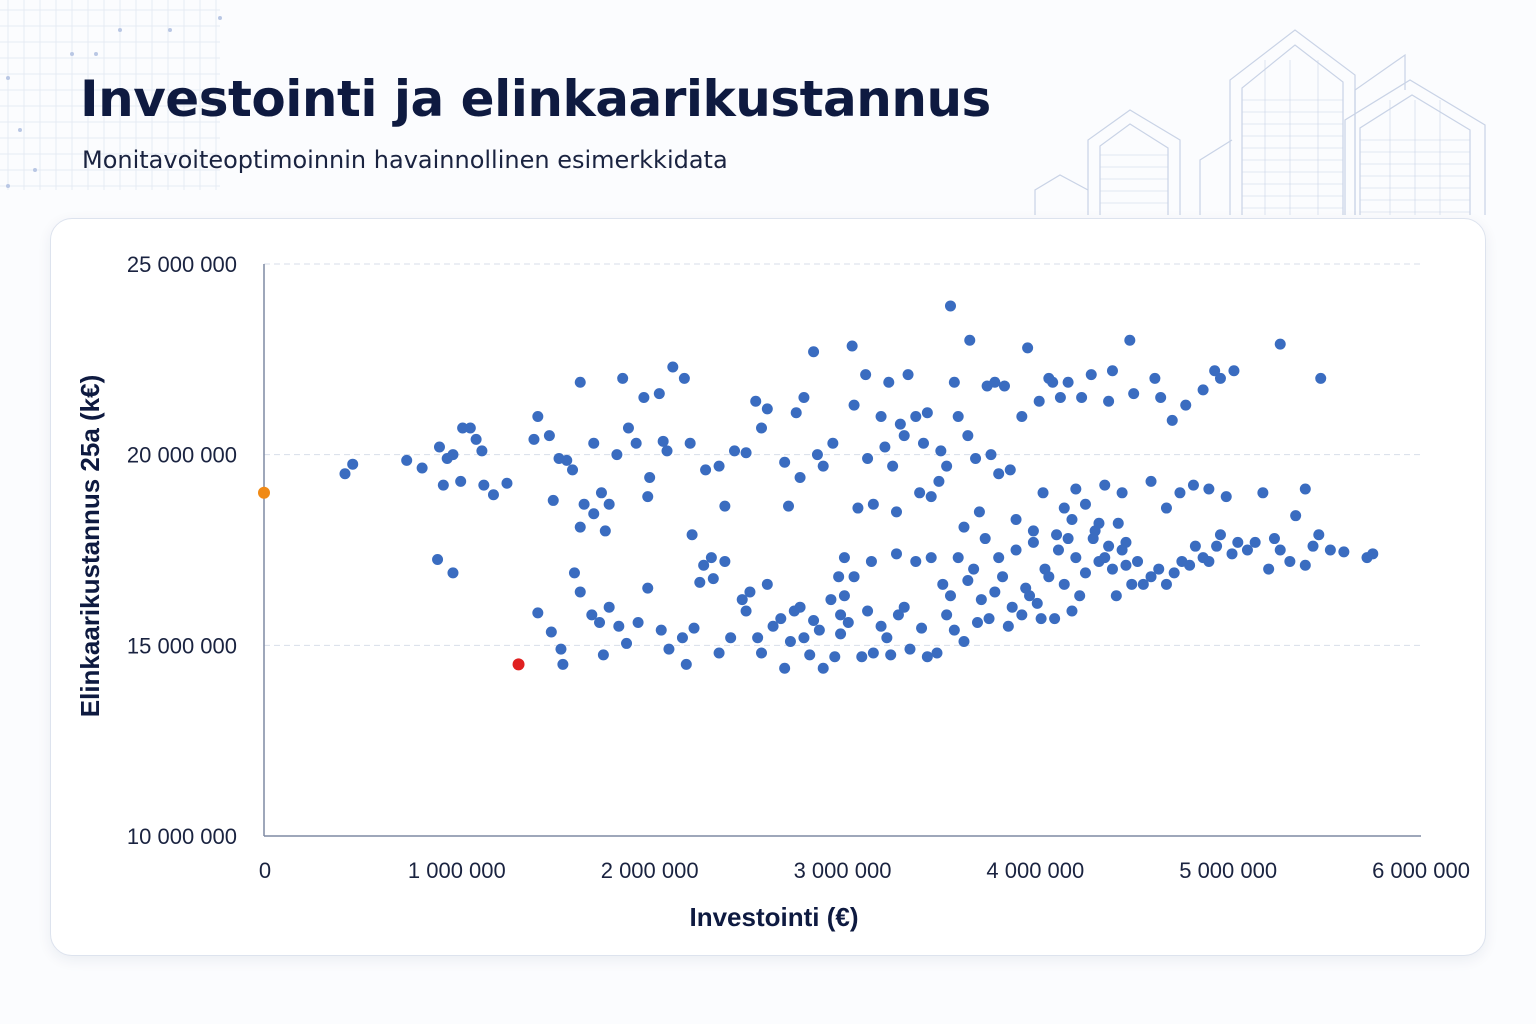  Describe the element at coordinates (650, 870) in the screenshot. I see `x-tick-label: 2 000 000` at that location.